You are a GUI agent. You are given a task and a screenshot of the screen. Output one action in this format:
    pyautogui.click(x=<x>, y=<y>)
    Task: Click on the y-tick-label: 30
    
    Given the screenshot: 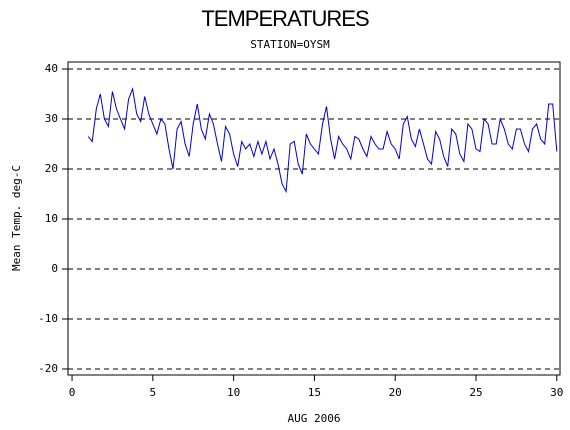 What is the action you would take?
    pyautogui.click(x=51, y=118)
    